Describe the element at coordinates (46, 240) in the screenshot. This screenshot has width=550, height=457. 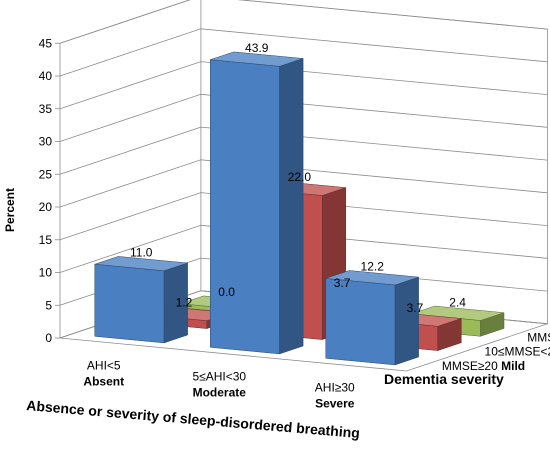
I see `y-tick-label: 15` at that location.